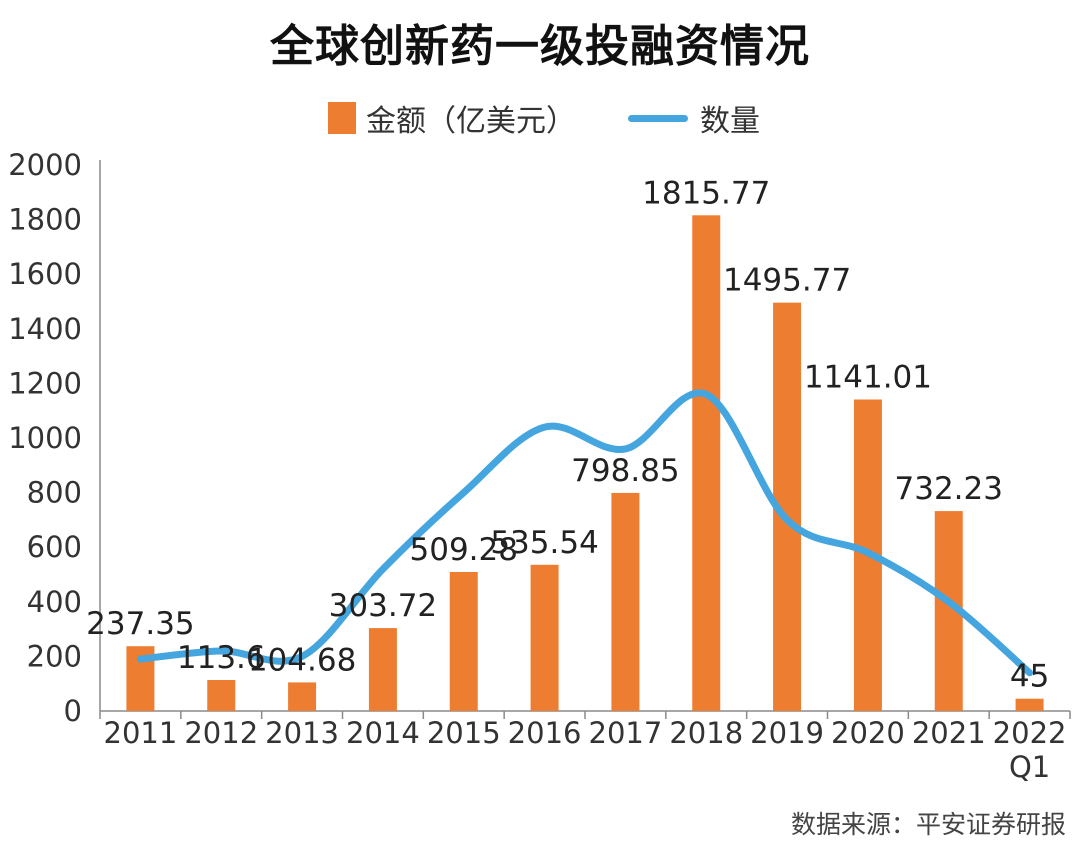 Image resolution: width=1080 pixels, height=846 pixels. What do you see at coordinates (730, 121) in the screenshot?
I see `legend-label-count: 数量` at bounding box center [730, 121].